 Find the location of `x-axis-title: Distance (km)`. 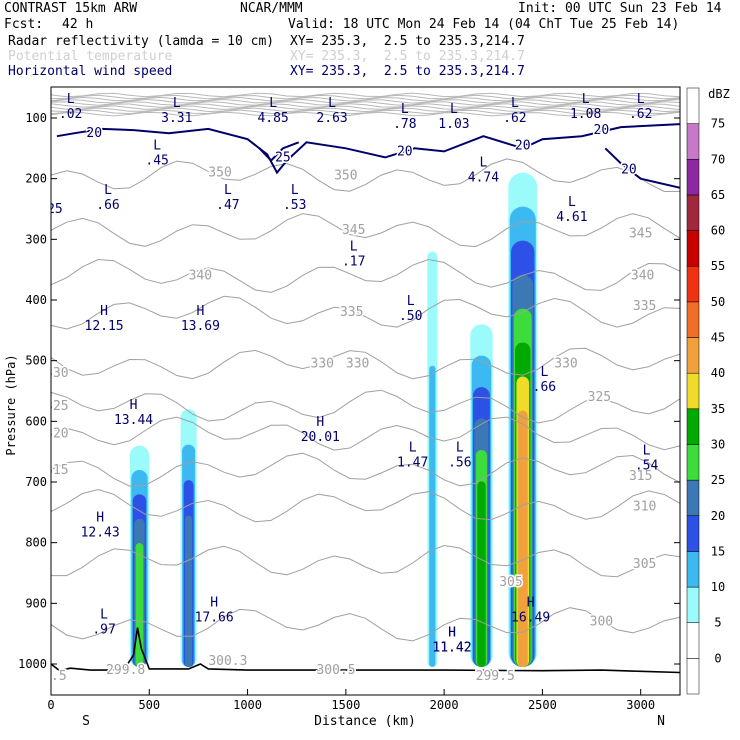

x-axis-title: Distance (km) is located at coordinates (365, 721).